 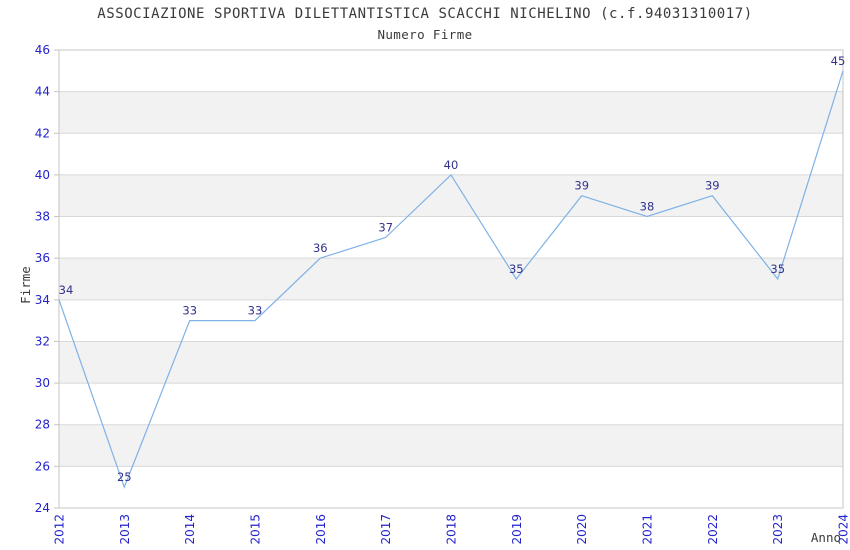 I want to click on y-axis: 24 26 28 30 32 34 36 38 40 42 44 46, so click(x=47, y=279).